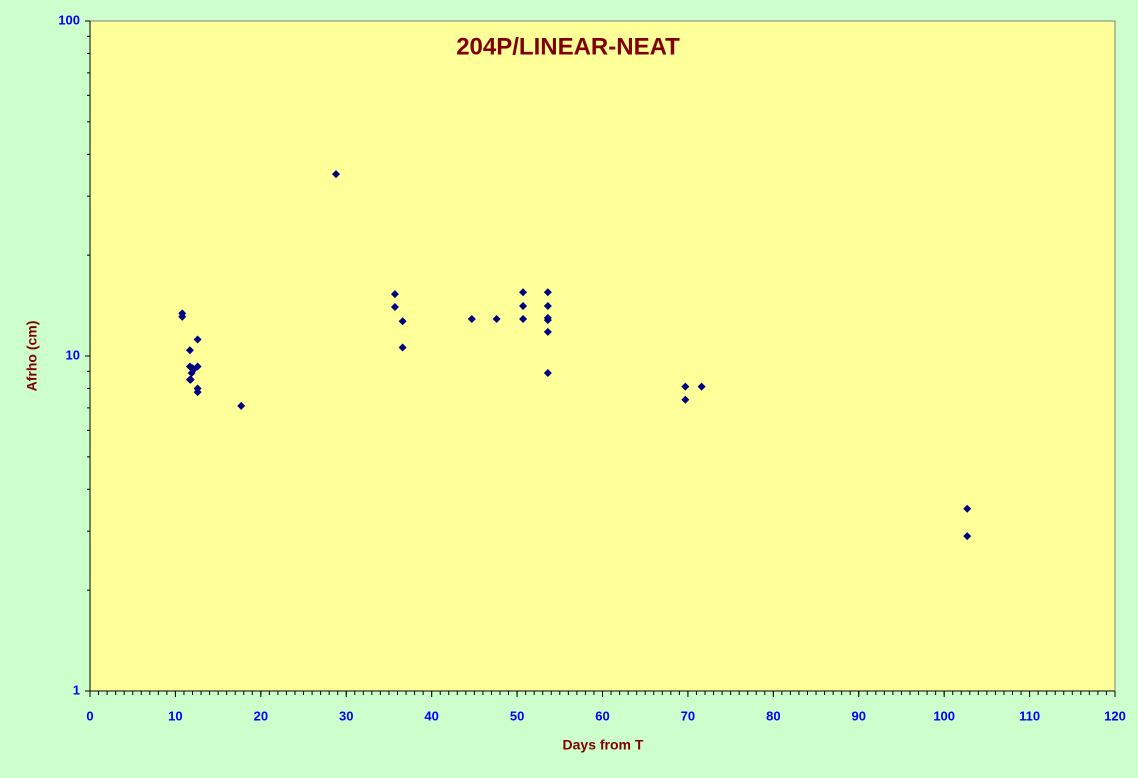 The width and height of the screenshot is (1138, 778). Describe the element at coordinates (773, 715) in the screenshot. I see `x-tick-label: 80` at that location.